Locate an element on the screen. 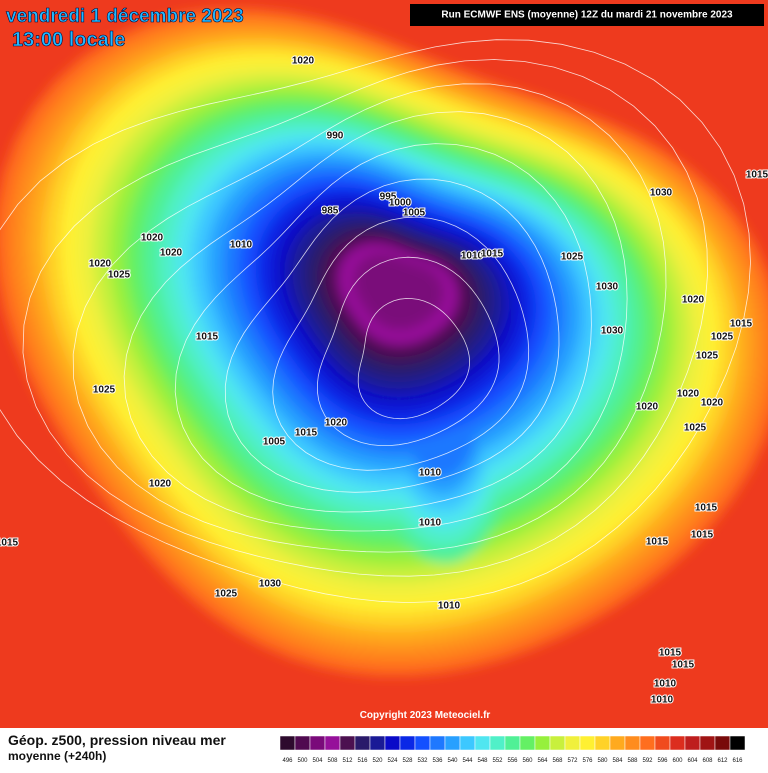 The height and width of the screenshot is (773, 768). local-time: 13:00 locale is located at coordinates (68, 40).